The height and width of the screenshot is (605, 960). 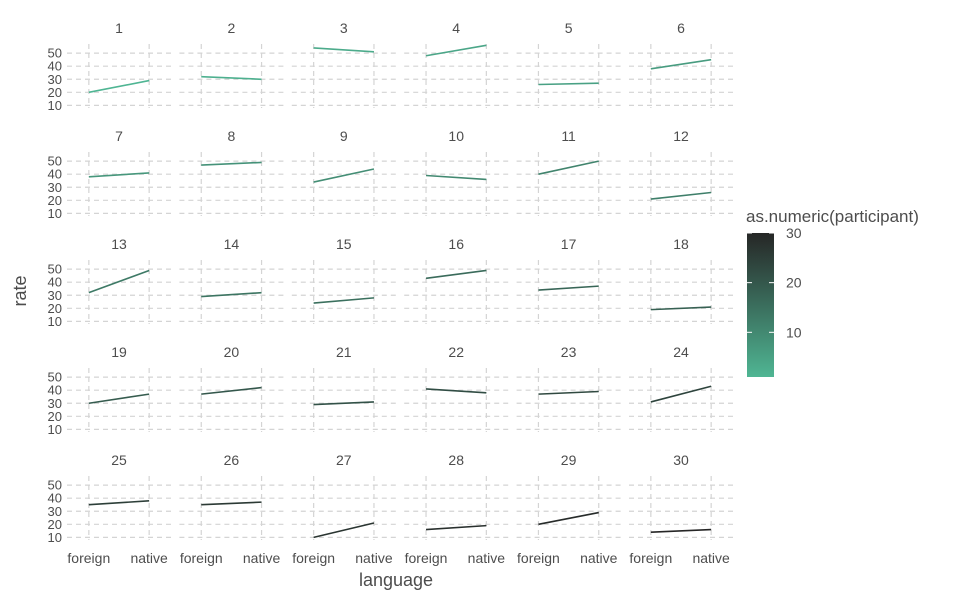 I want to click on legend-colorbar, so click(x=760, y=305).